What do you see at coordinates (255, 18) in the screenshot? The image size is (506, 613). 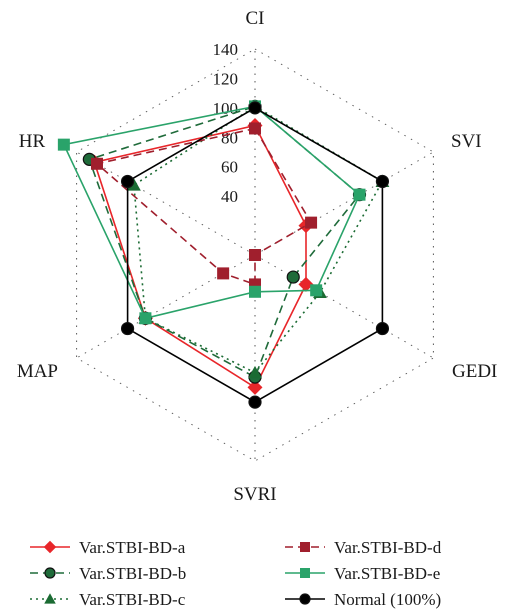 I see `axis-label-ci: CI` at bounding box center [255, 18].